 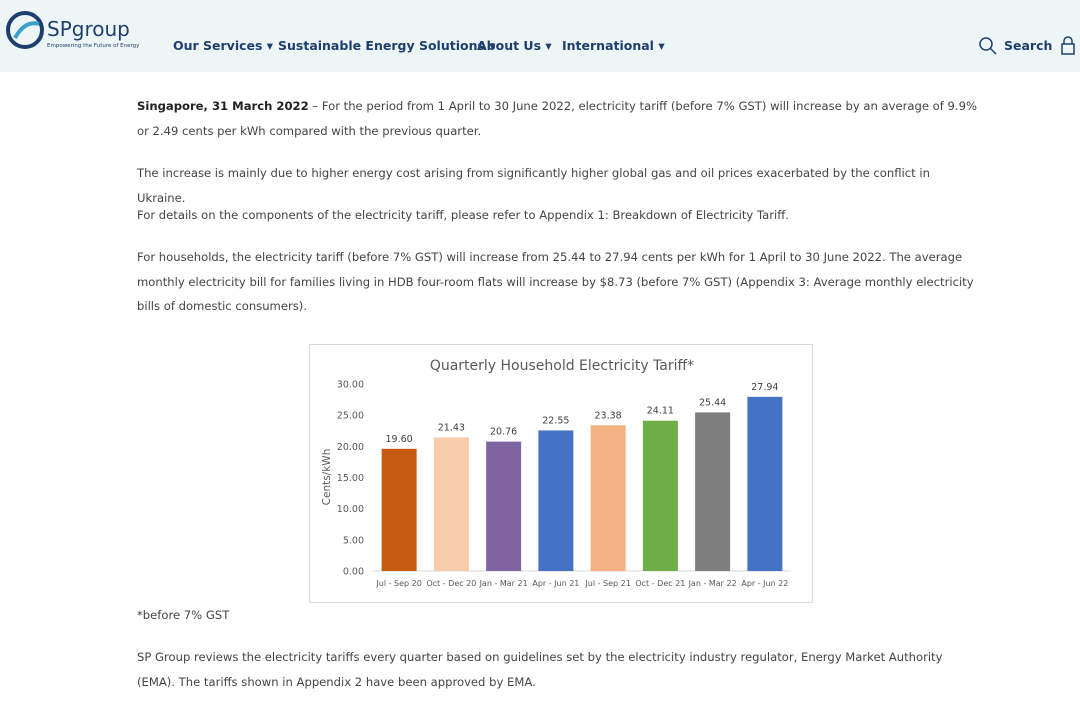 What do you see at coordinates (88, 29) in the screenshot?
I see `logo: SPgroup` at bounding box center [88, 29].